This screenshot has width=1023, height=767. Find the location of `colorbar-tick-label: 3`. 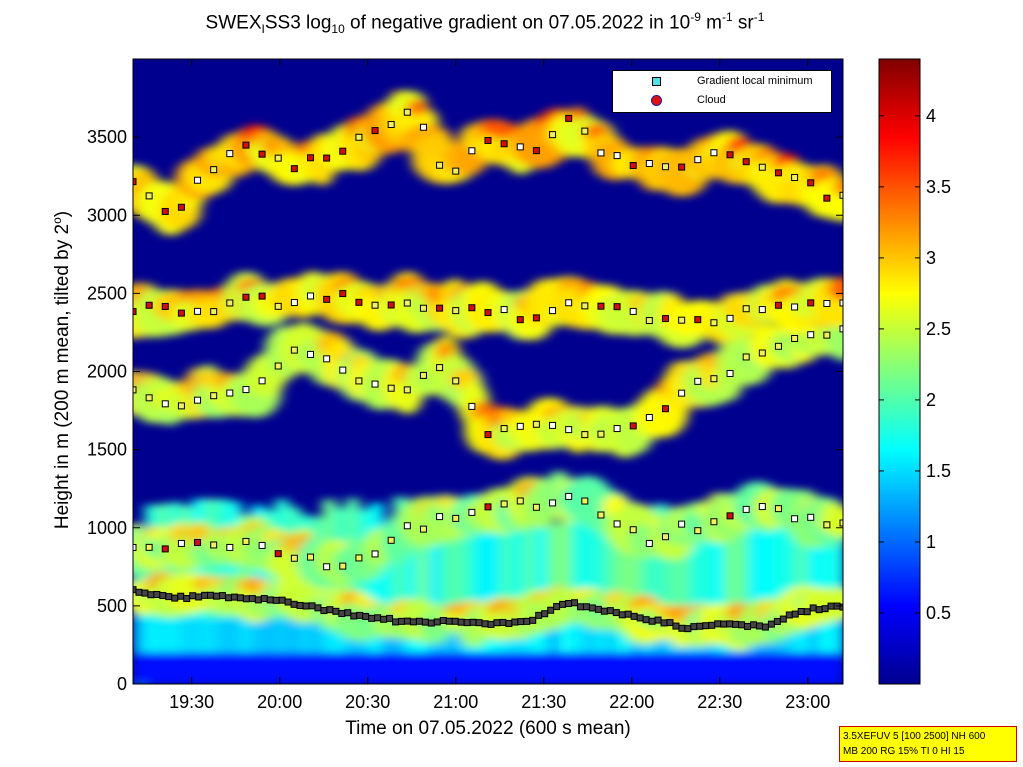

colorbar-tick-label: 3 is located at coordinates (931, 258).